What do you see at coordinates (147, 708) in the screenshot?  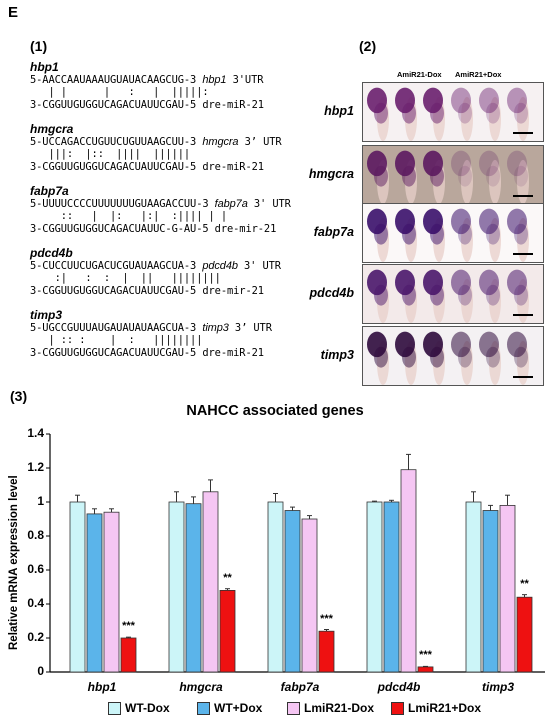 I see `legend-label-WT-Dox: WT-Dox` at bounding box center [147, 708].